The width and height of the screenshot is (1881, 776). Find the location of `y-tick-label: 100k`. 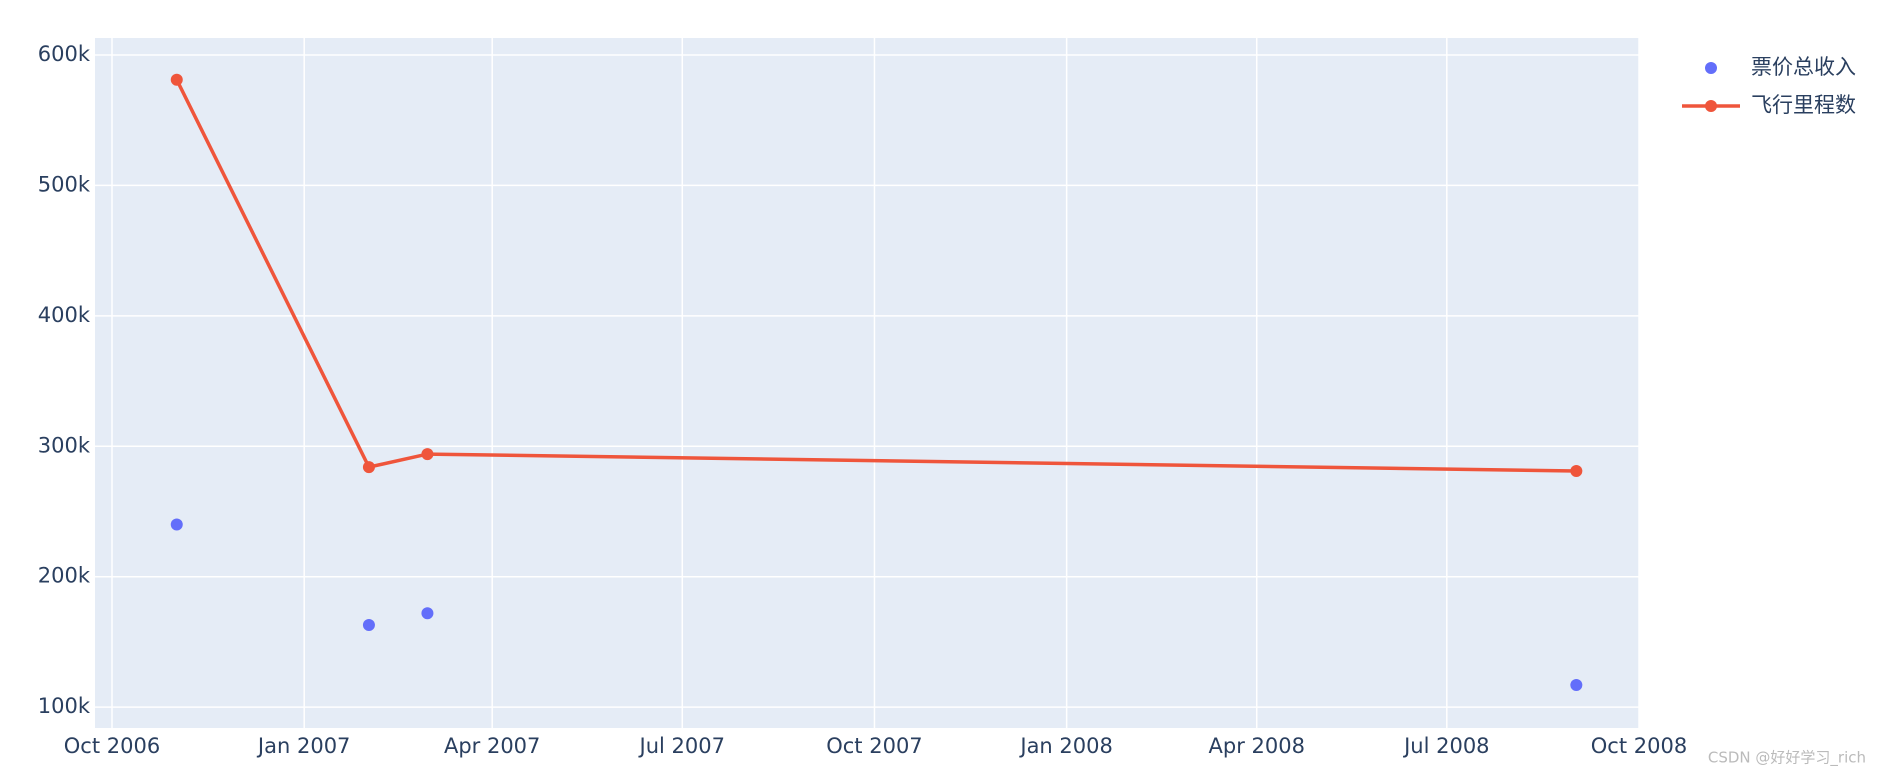

y-tick-label: 100k is located at coordinates (64, 706).